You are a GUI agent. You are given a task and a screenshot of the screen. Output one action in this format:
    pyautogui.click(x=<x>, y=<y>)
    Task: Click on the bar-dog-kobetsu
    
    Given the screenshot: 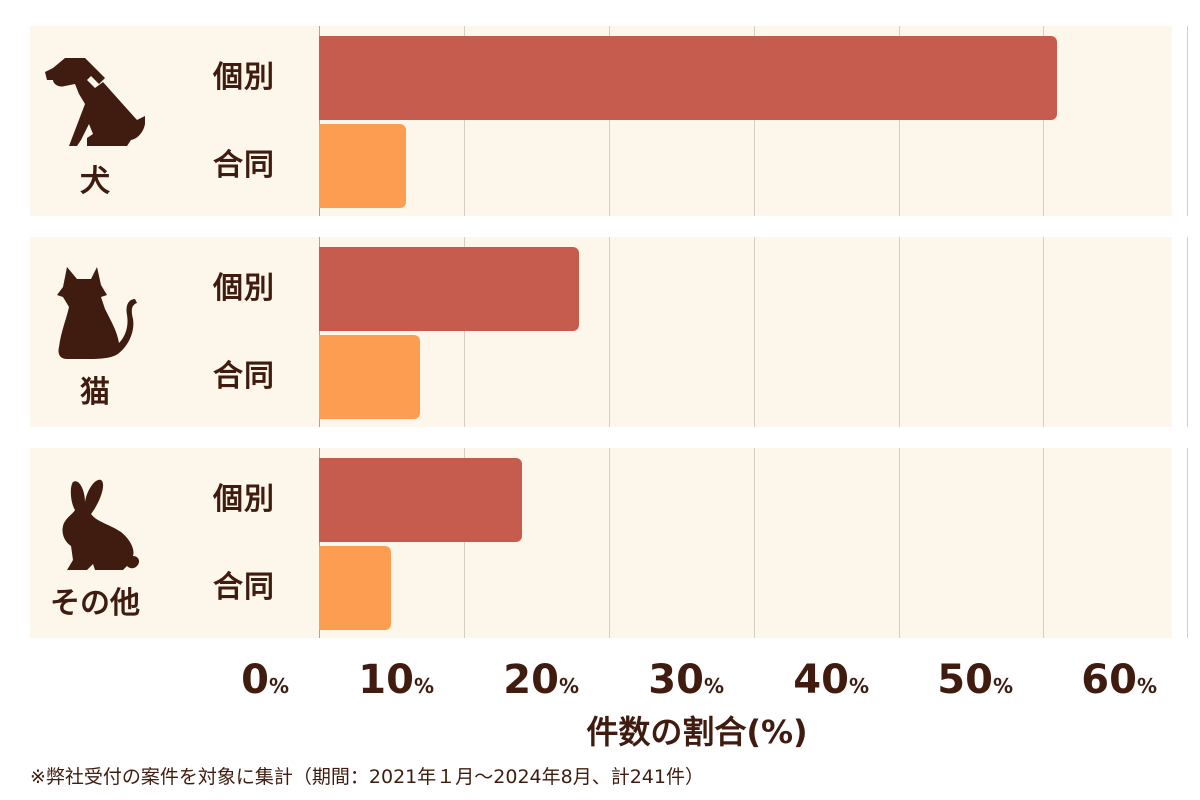 What is the action you would take?
    pyautogui.click(x=688, y=78)
    